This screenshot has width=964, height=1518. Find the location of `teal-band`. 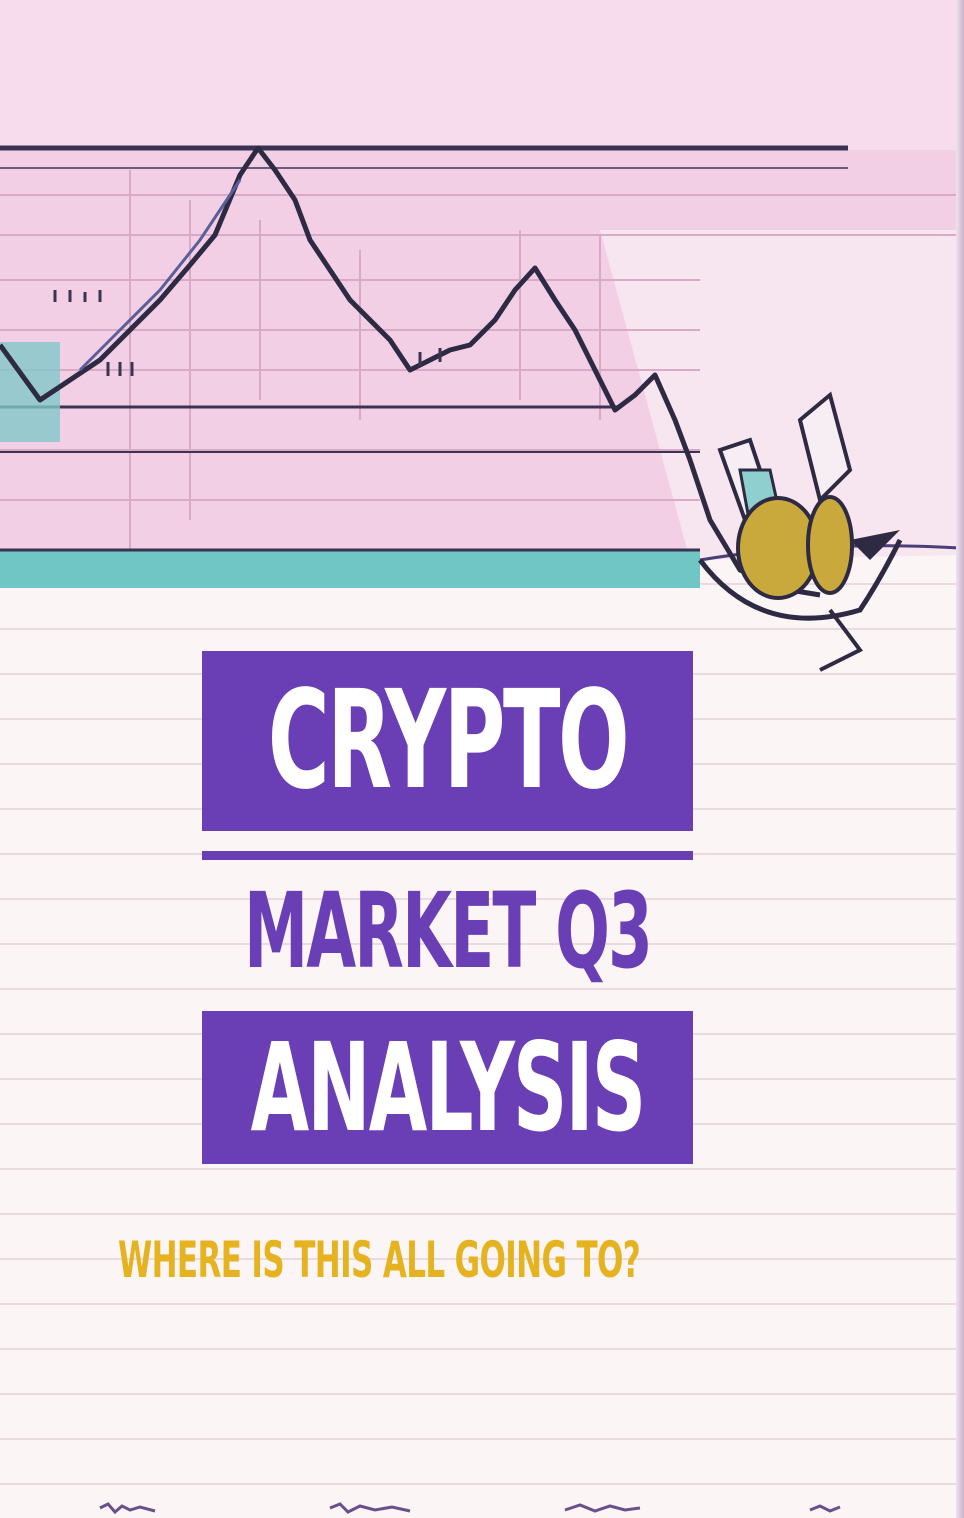

teal-band is located at coordinates (350, 569).